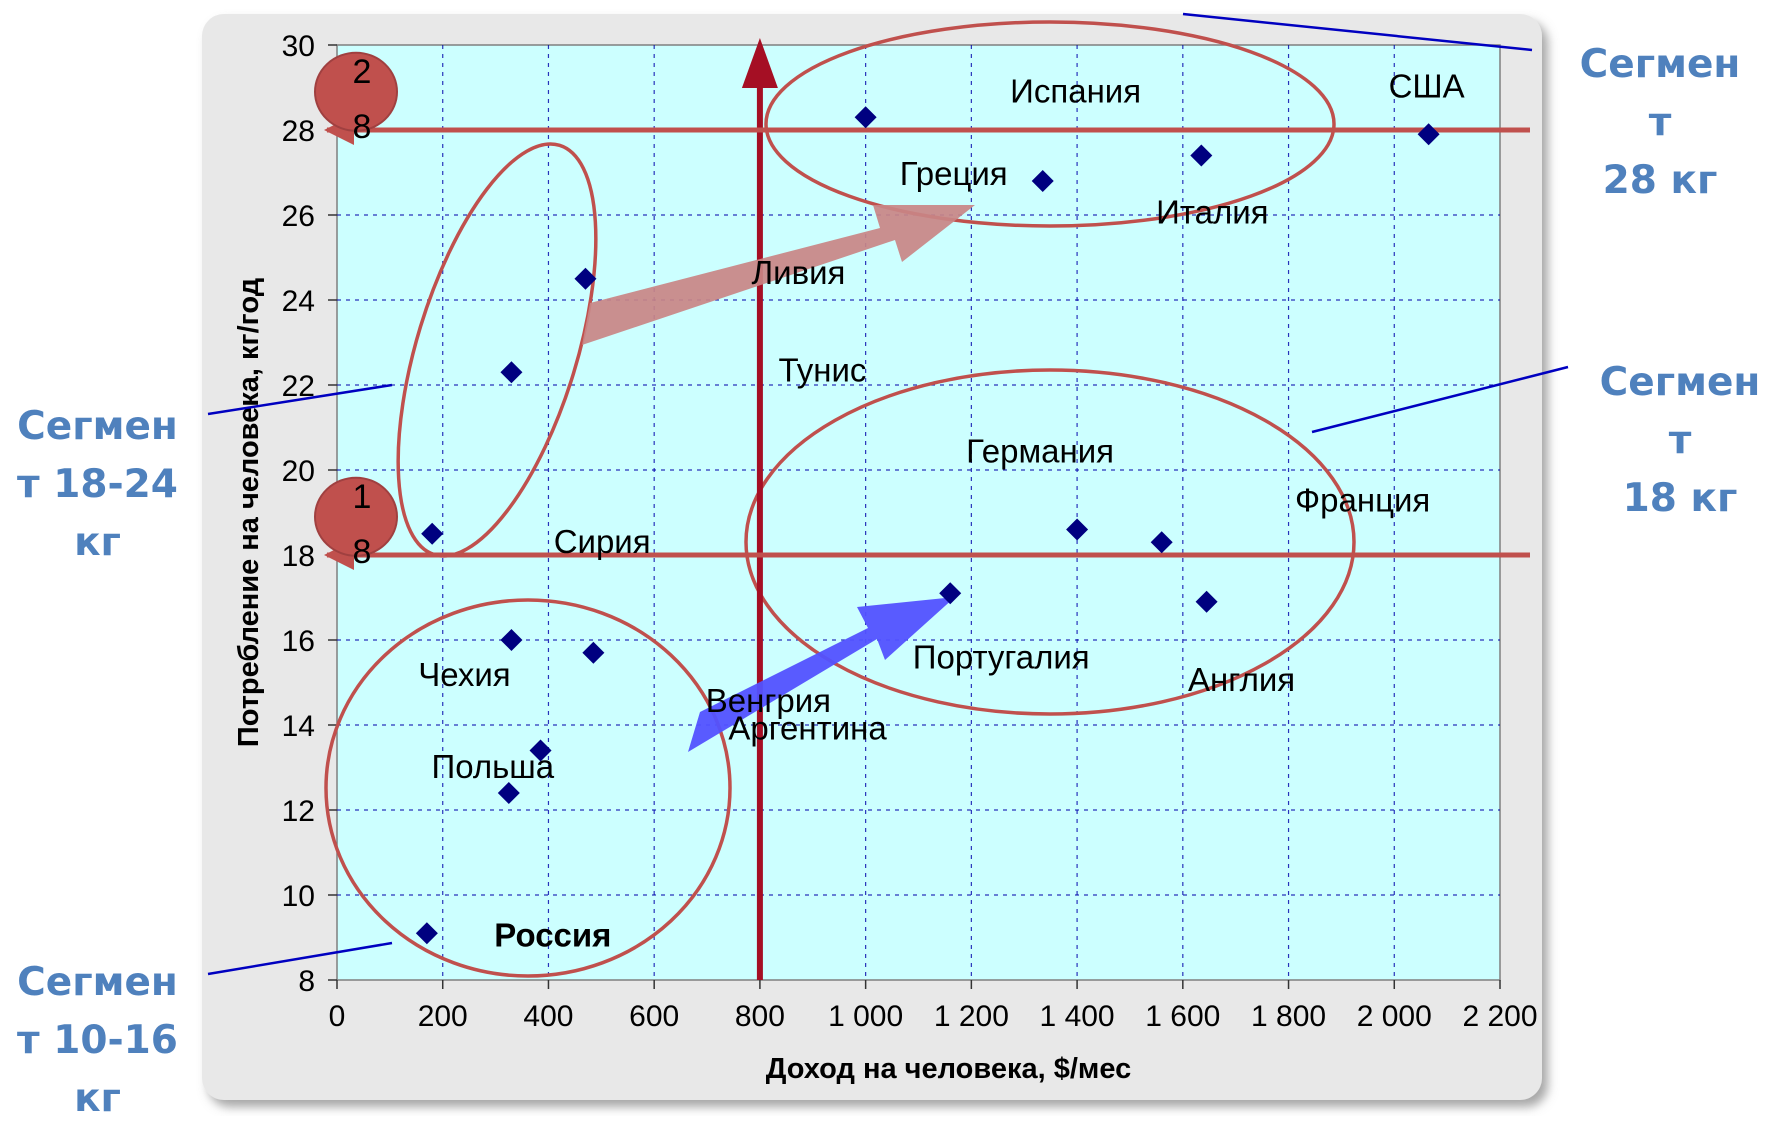  What do you see at coordinates (1394, 1016) in the screenshot?
I see `x-tick-label: 2 000` at bounding box center [1394, 1016].